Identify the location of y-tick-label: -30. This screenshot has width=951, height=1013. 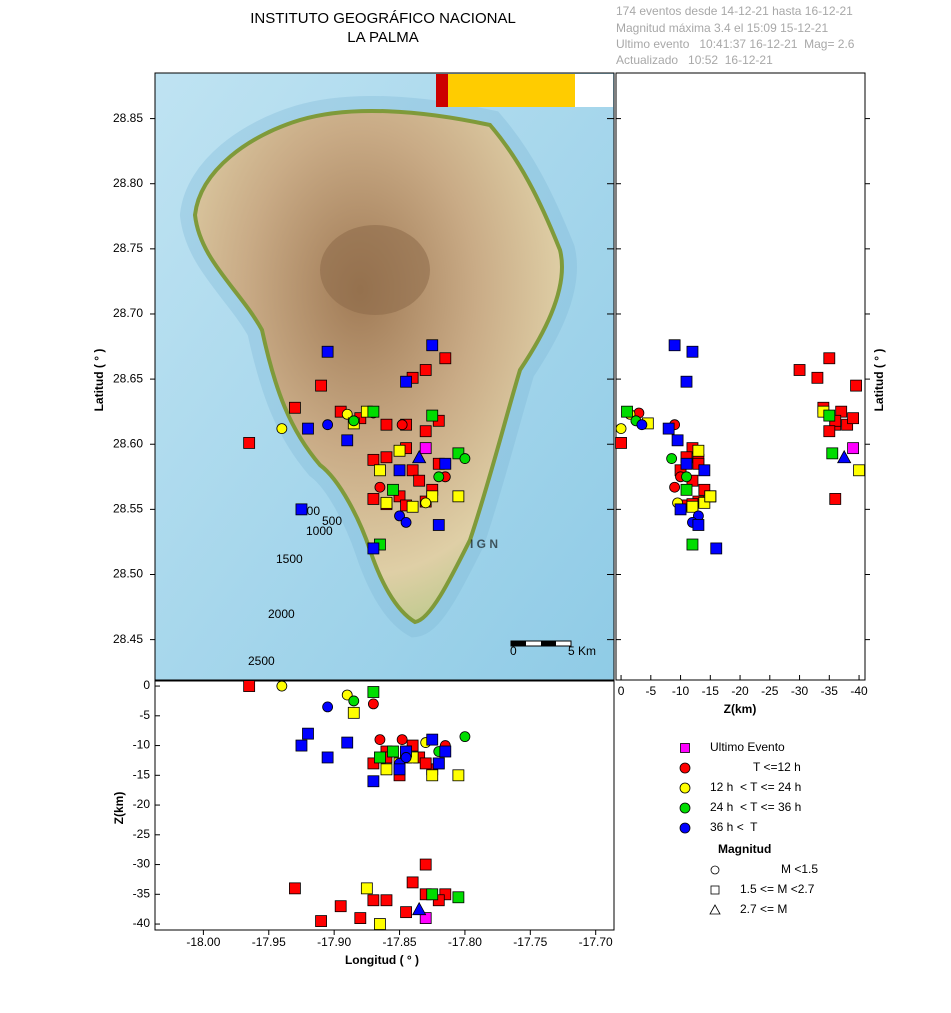
(142, 864).